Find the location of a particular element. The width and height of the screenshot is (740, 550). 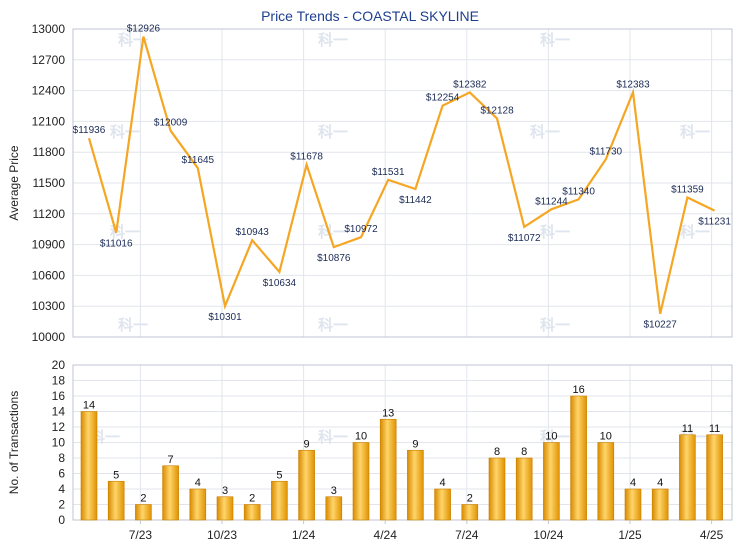

x-tick-label: 1/25 is located at coordinates (630, 535).